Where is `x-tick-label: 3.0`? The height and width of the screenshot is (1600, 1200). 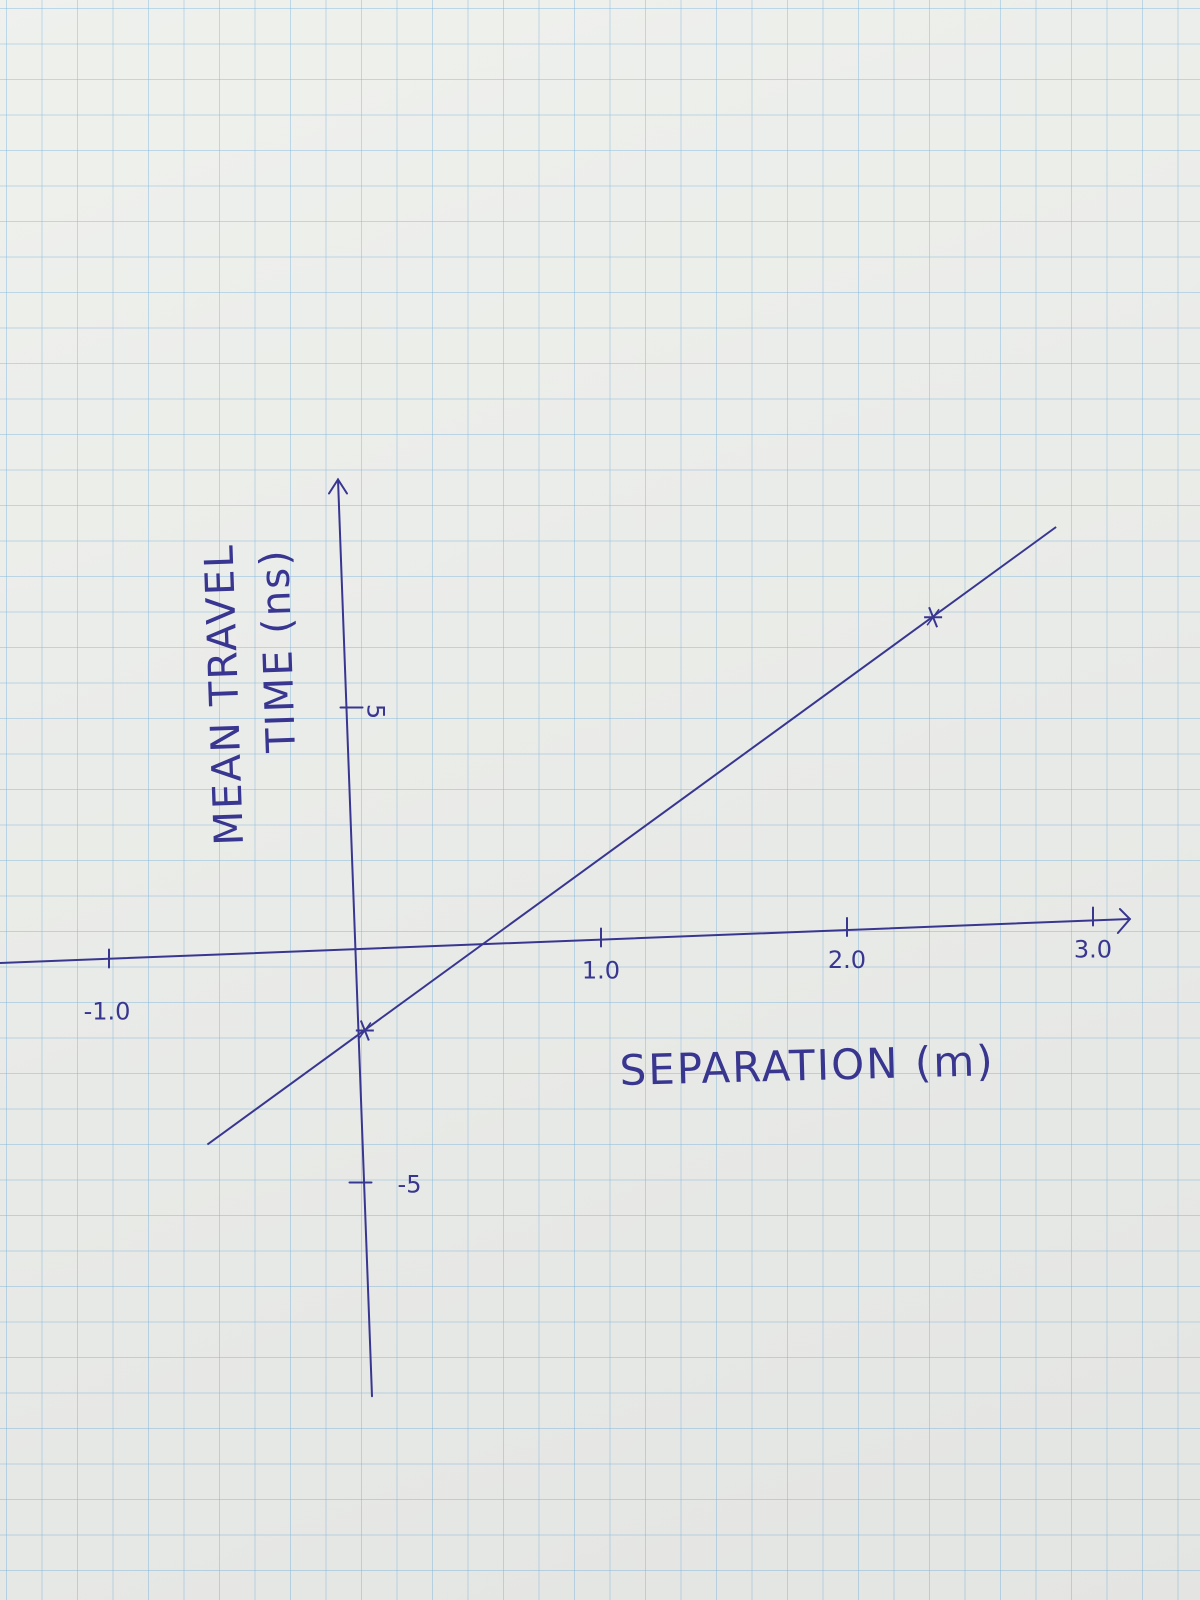
x-tick-label: 3.0 is located at coordinates (1093, 950).